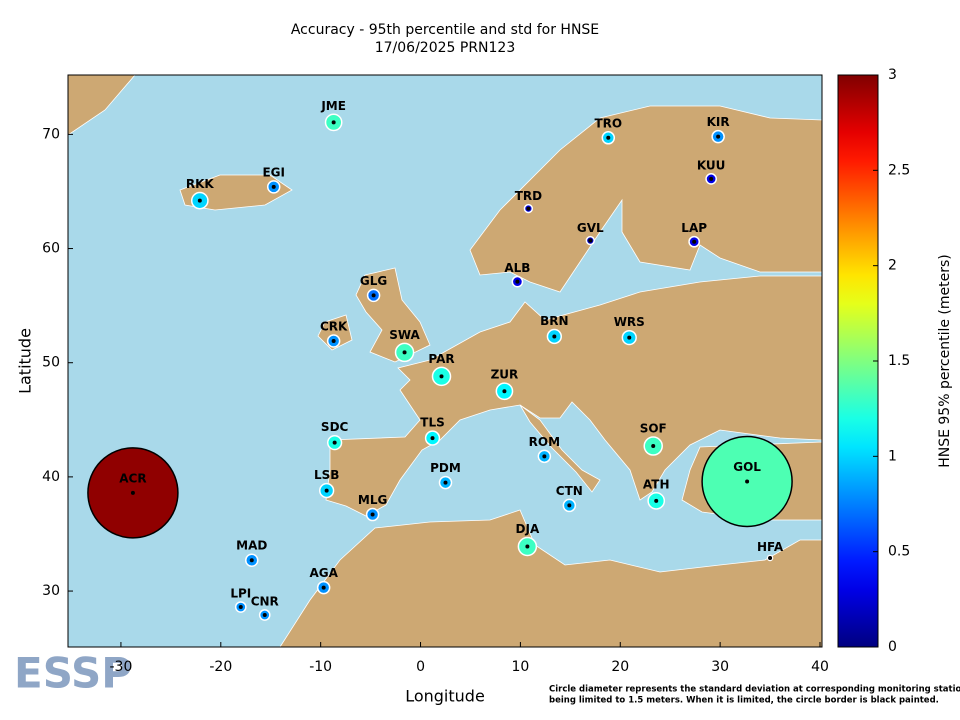  What do you see at coordinates (892, 456) in the screenshot?
I see `colorbar-tick-label: 1` at bounding box center [892, 456].